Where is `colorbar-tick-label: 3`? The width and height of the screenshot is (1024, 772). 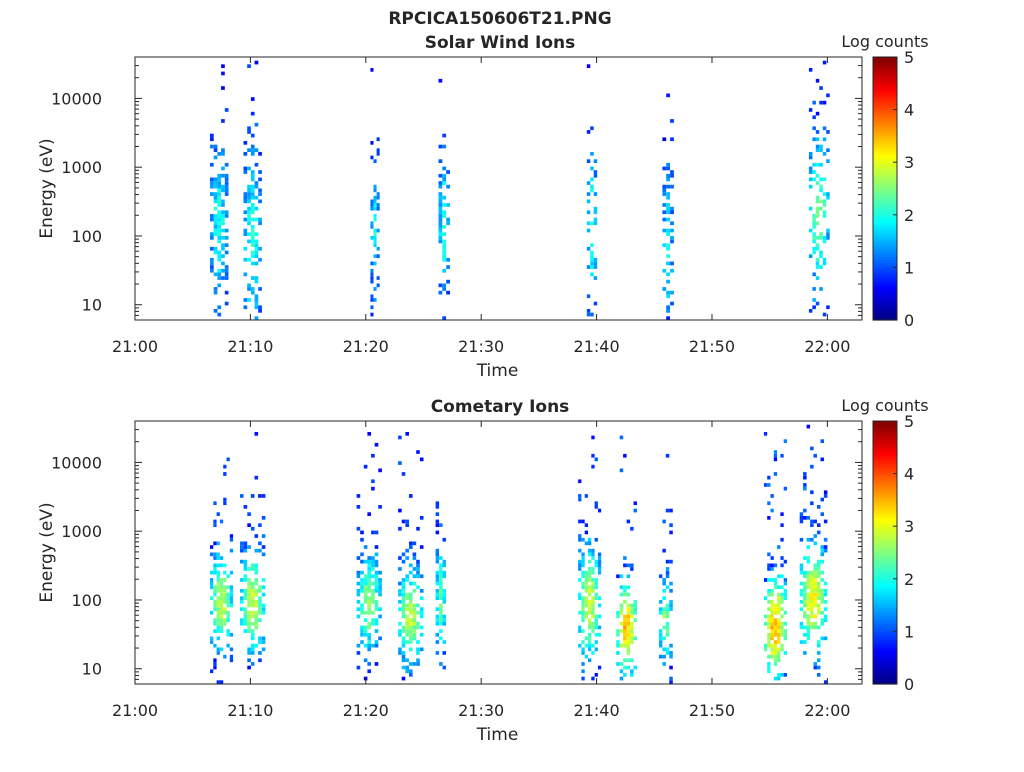 colorbar-tick-label: 3 is located at coordinates (909, 526).